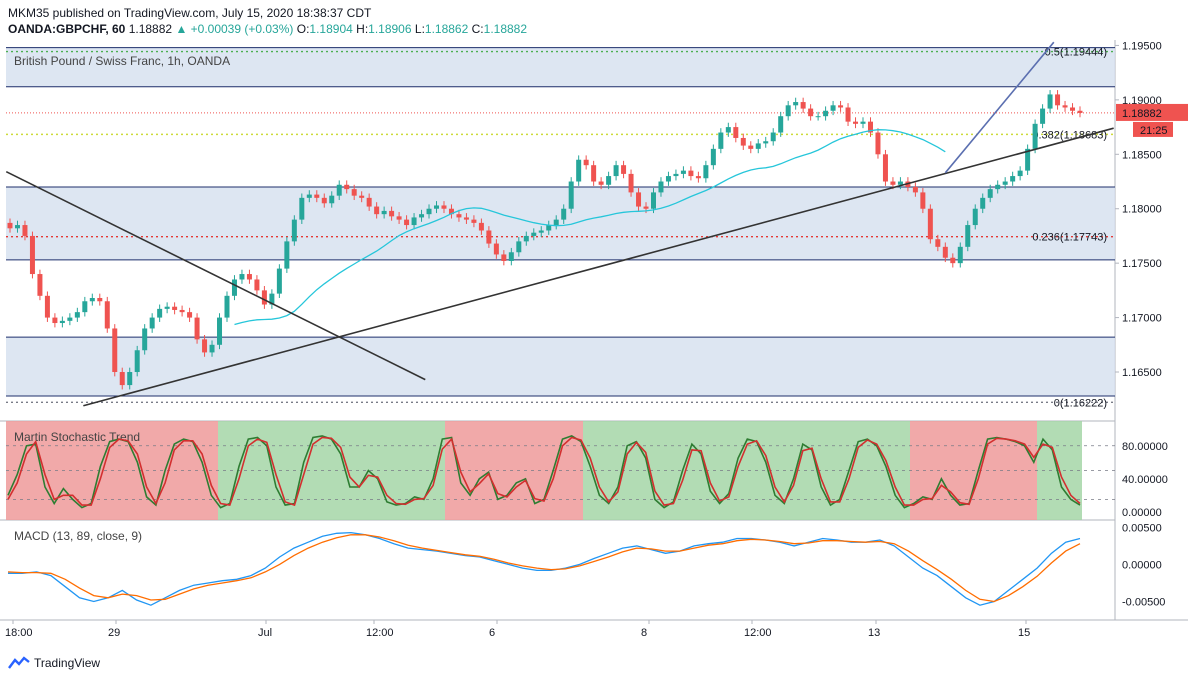  What do you see at coordinates (1024, 633) in the screenshot?
I see `time-tick-label: 15` at bounding box center [1024, 633].